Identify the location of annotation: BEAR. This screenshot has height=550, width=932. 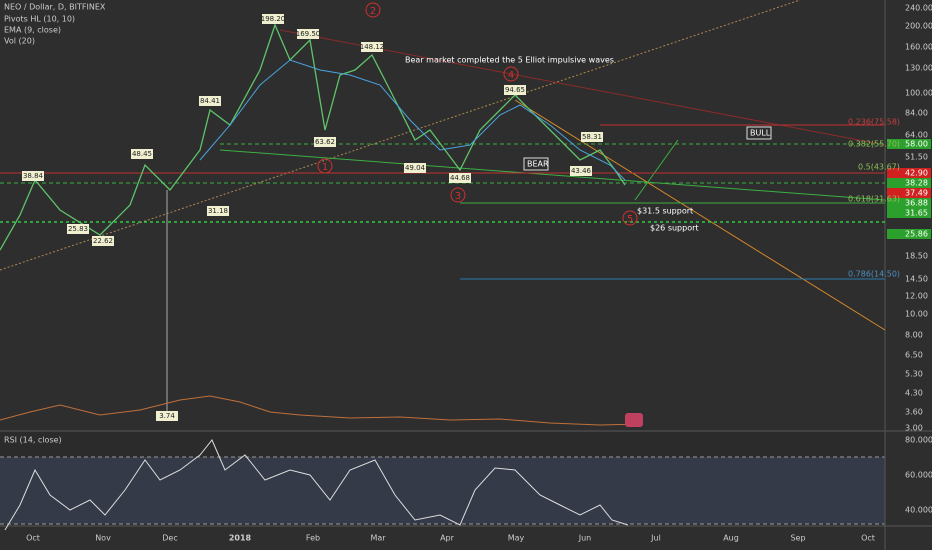
(538, 164).